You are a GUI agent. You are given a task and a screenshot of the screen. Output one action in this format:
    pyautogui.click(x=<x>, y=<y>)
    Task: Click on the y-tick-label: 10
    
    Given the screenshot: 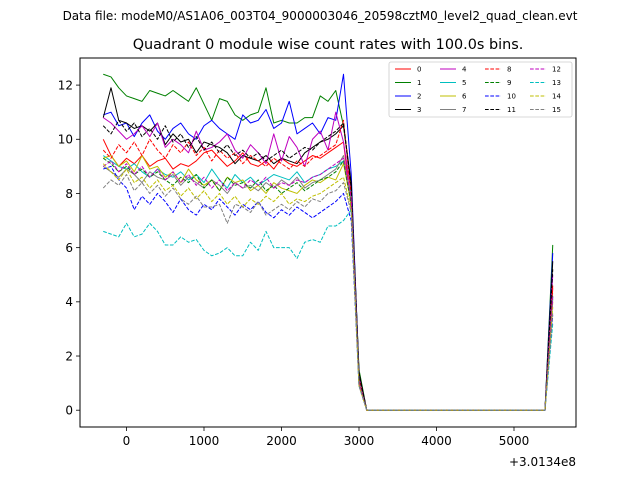 What is the action you would take?
    pyautogui.click(x=65, y=140)
    